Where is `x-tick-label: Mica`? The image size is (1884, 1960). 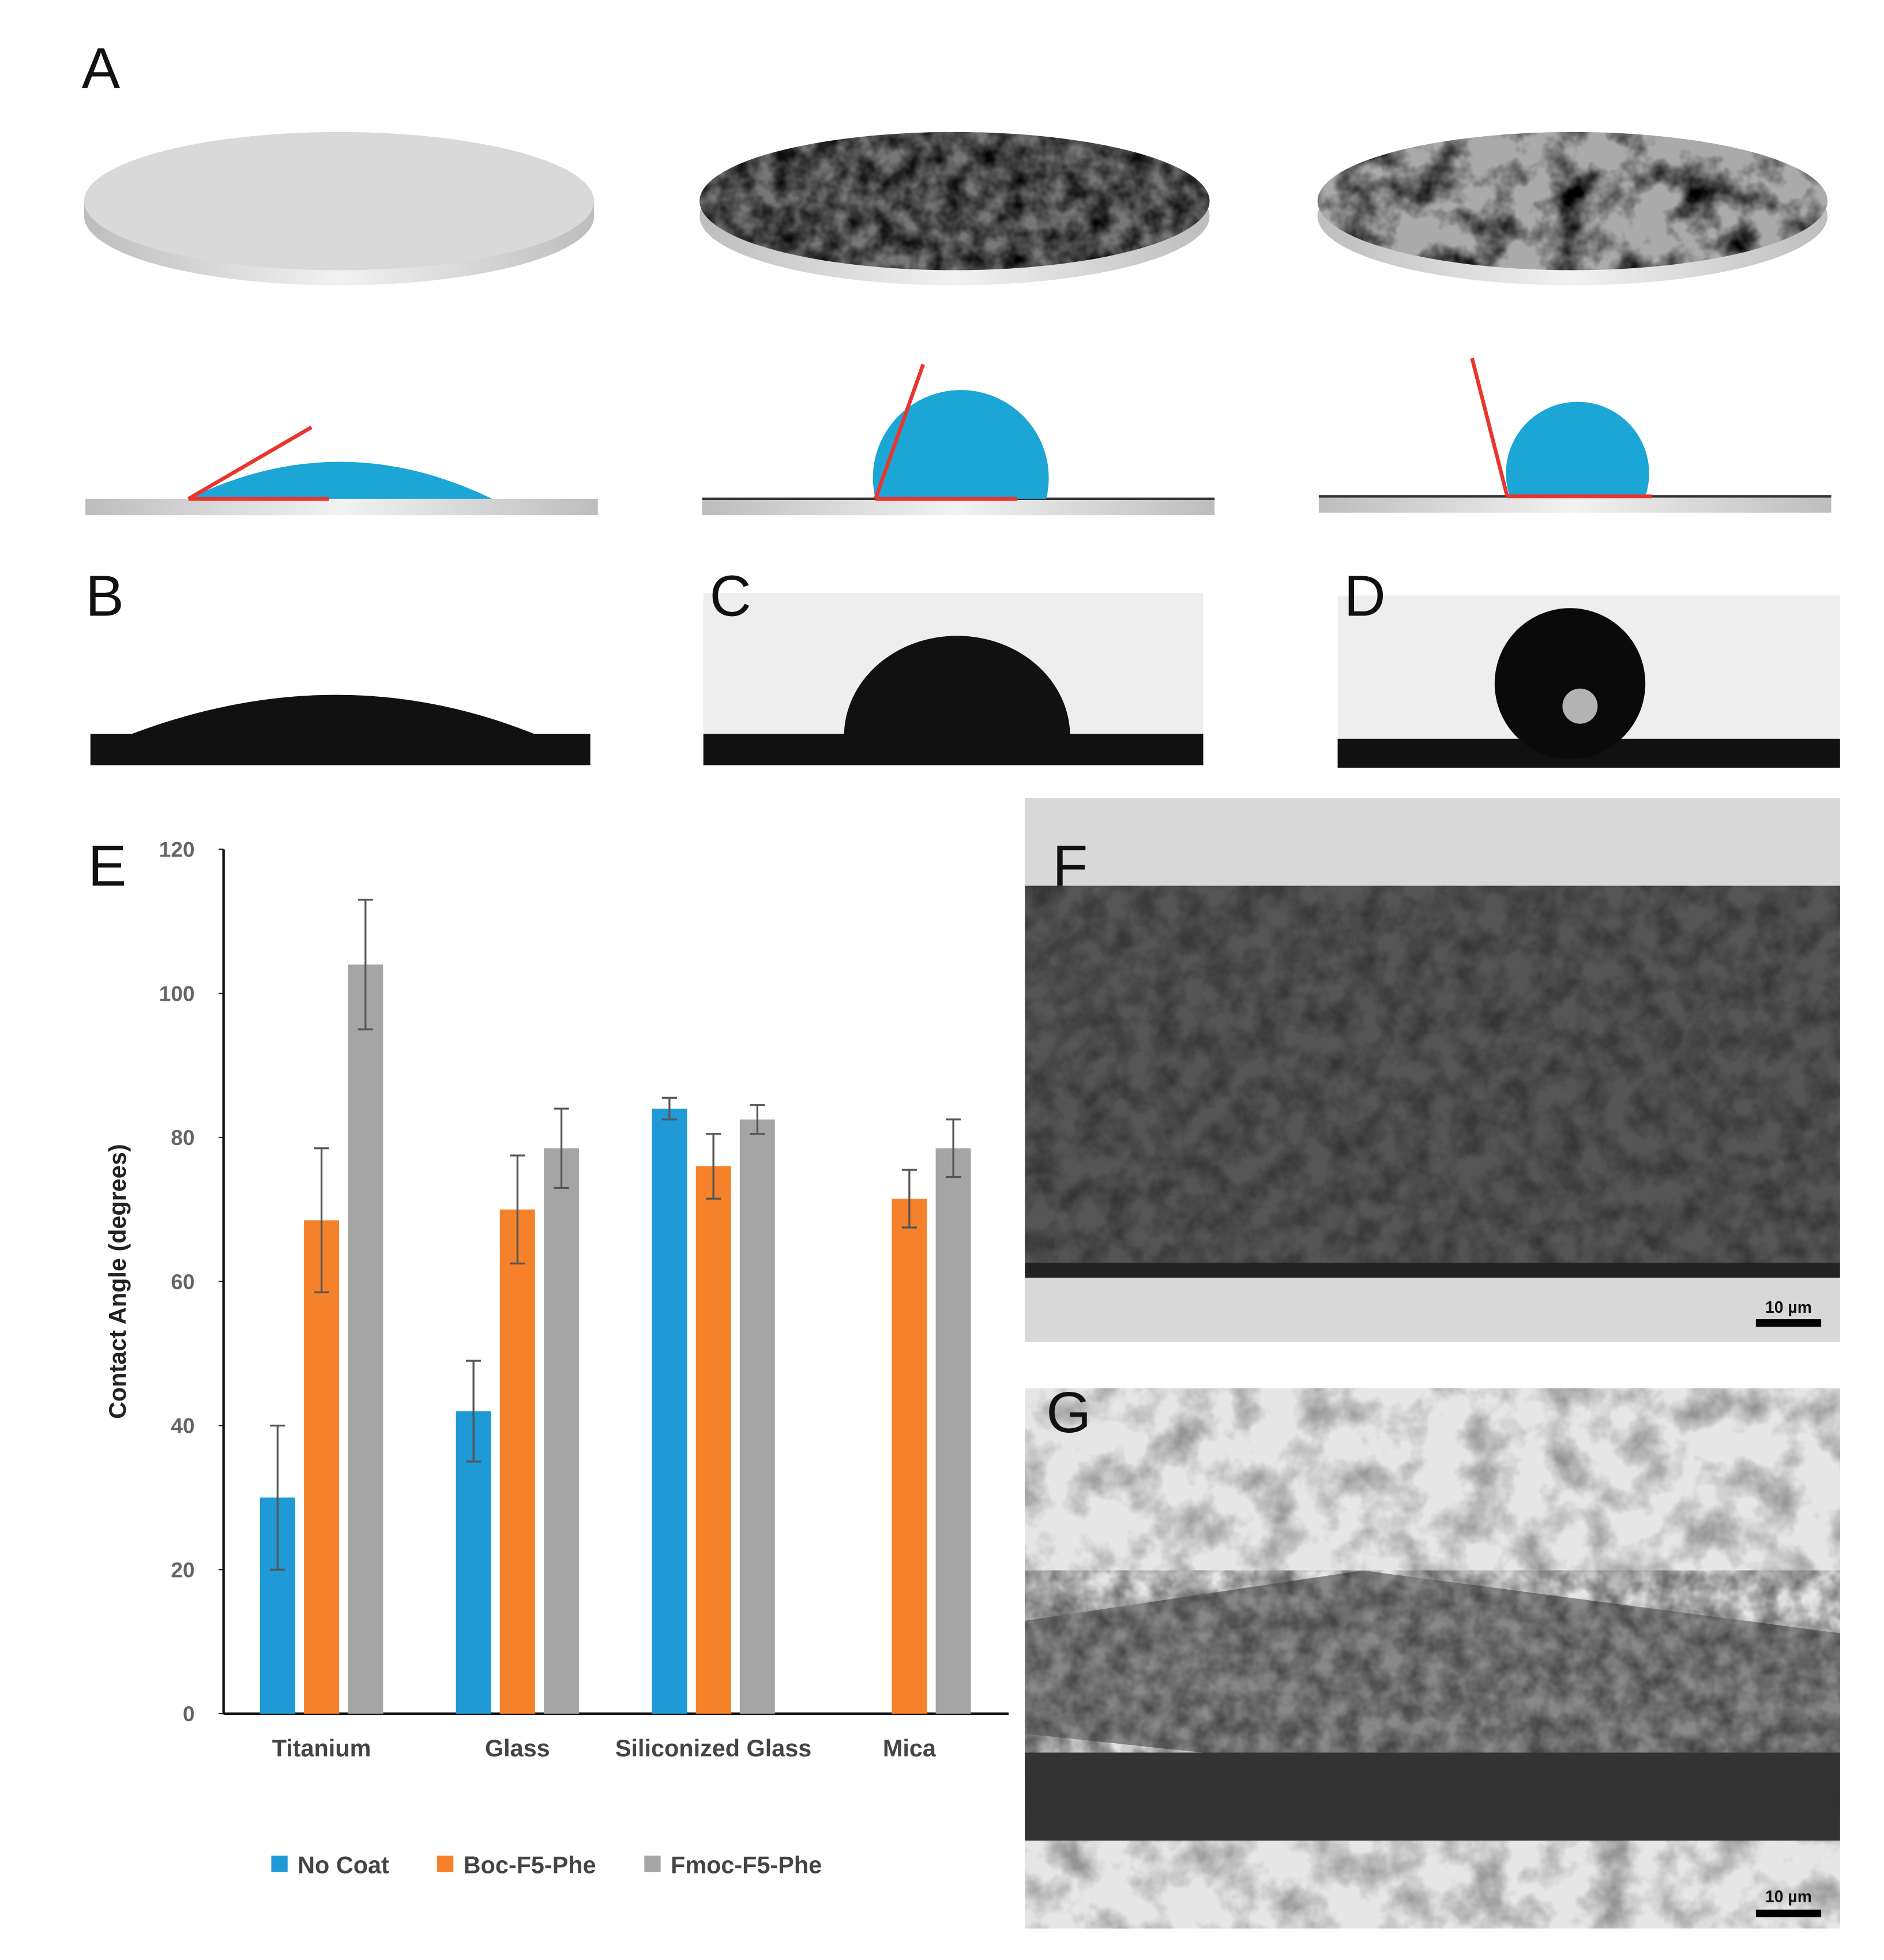
x-tick-label: Mica is located at coordinates (909, 1749).